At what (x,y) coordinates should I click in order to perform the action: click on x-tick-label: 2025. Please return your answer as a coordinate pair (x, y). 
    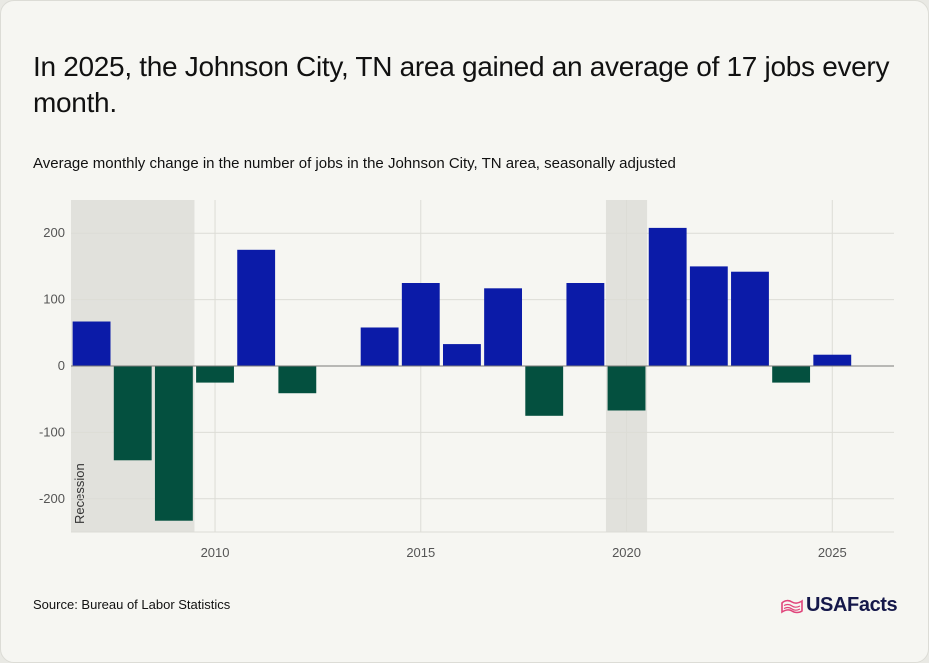
    Looking at the image, I should click on (832, 552).